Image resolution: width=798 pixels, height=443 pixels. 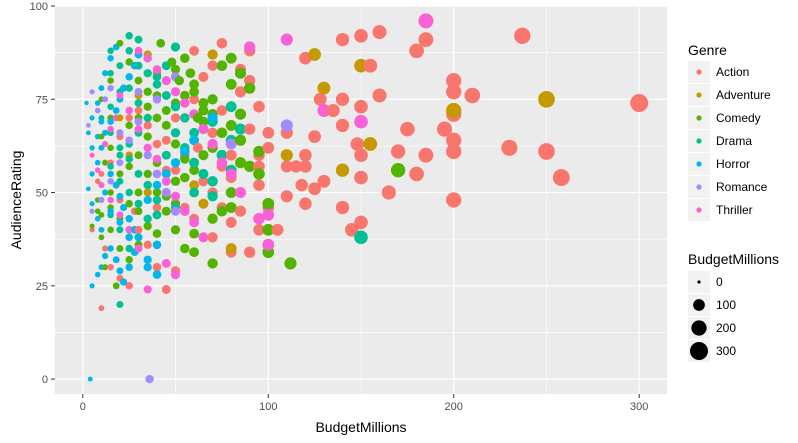 I want to click on size-legend-label: 200, so click(x=726, y=328).